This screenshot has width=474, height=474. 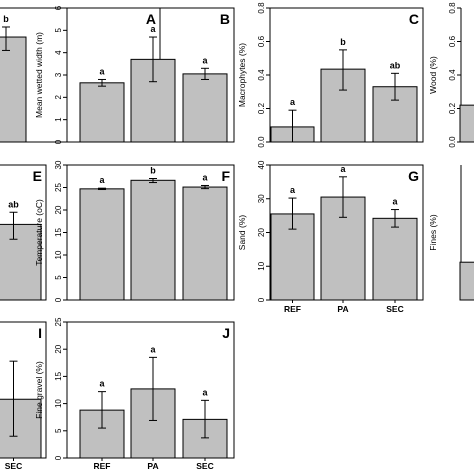 What do you see at coordinates (226, 333) in the screenshot?
I see `panel-label: J` at bounding box center [226, 333].